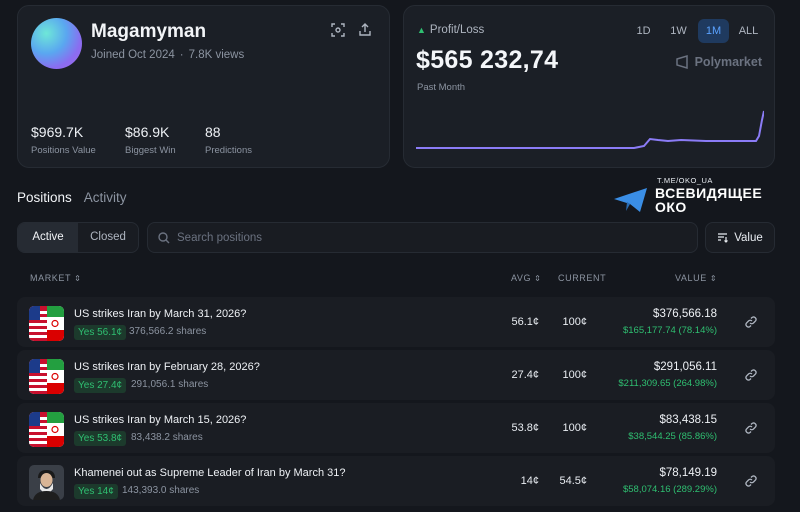 This screenshot has height=512, width=800. Describe the element at coordinates (441, 87) in the screenshot. I see `pnl-period: Past Month` at that location.